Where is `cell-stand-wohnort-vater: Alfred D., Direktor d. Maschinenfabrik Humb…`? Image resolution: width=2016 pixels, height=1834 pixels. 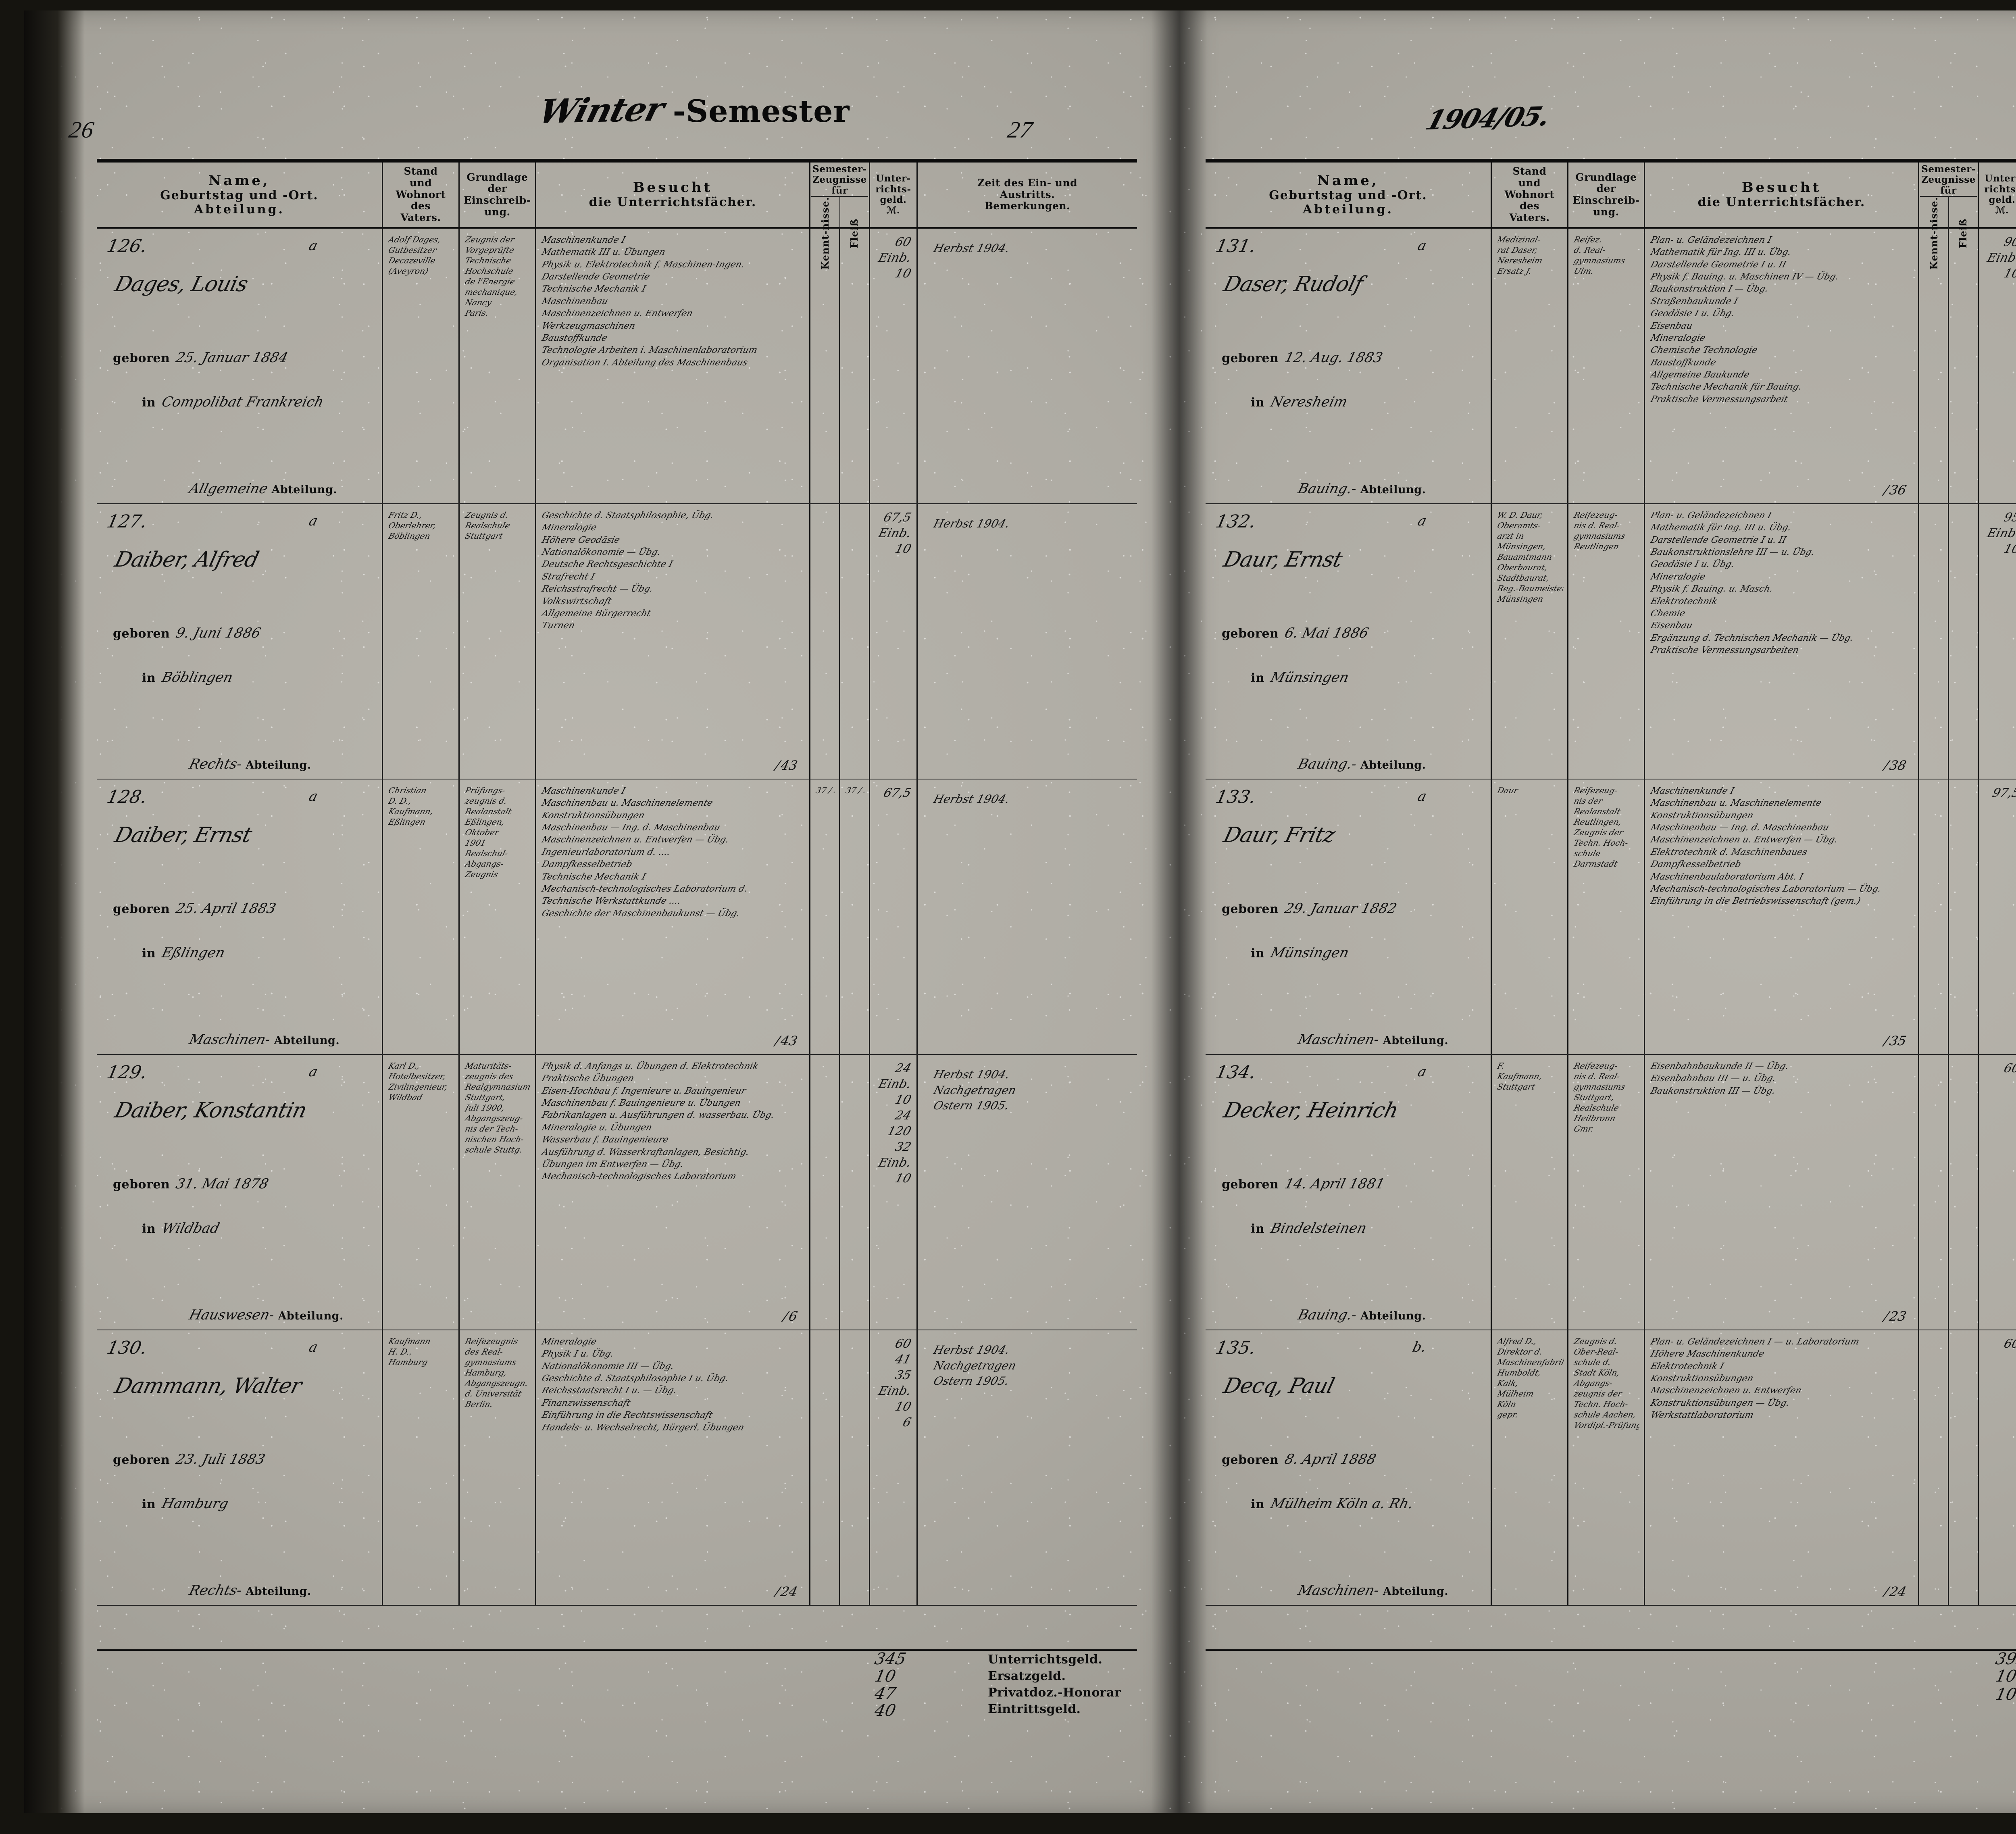 cell-stand-wohnort-vater: Alfred D., Direktor d. Maschinenfabrik Humb… is located at coordinates (1530, 1468).